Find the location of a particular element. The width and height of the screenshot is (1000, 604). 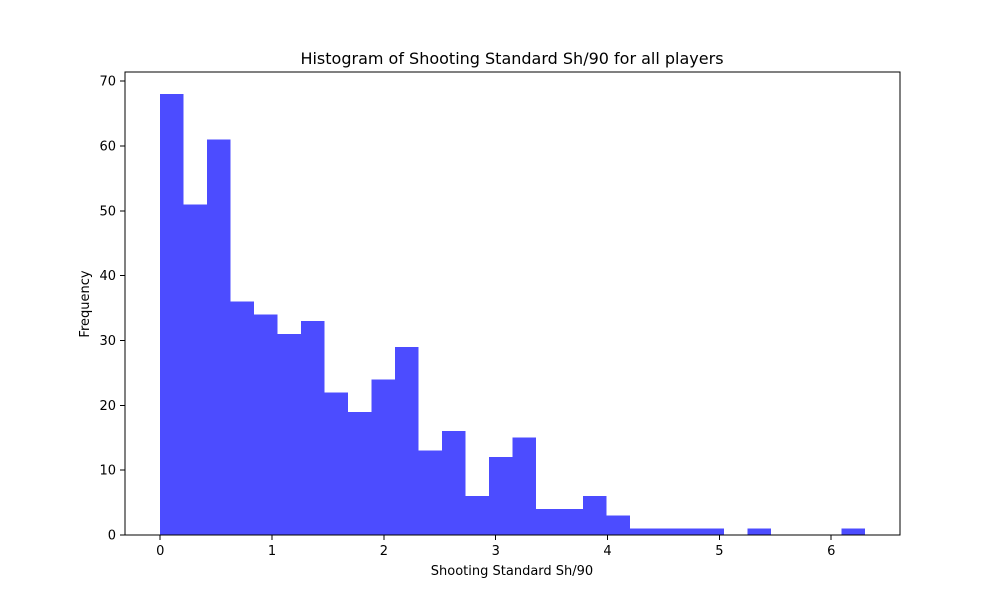

x-tick-label: 5 is located at coordinates (719, 551).